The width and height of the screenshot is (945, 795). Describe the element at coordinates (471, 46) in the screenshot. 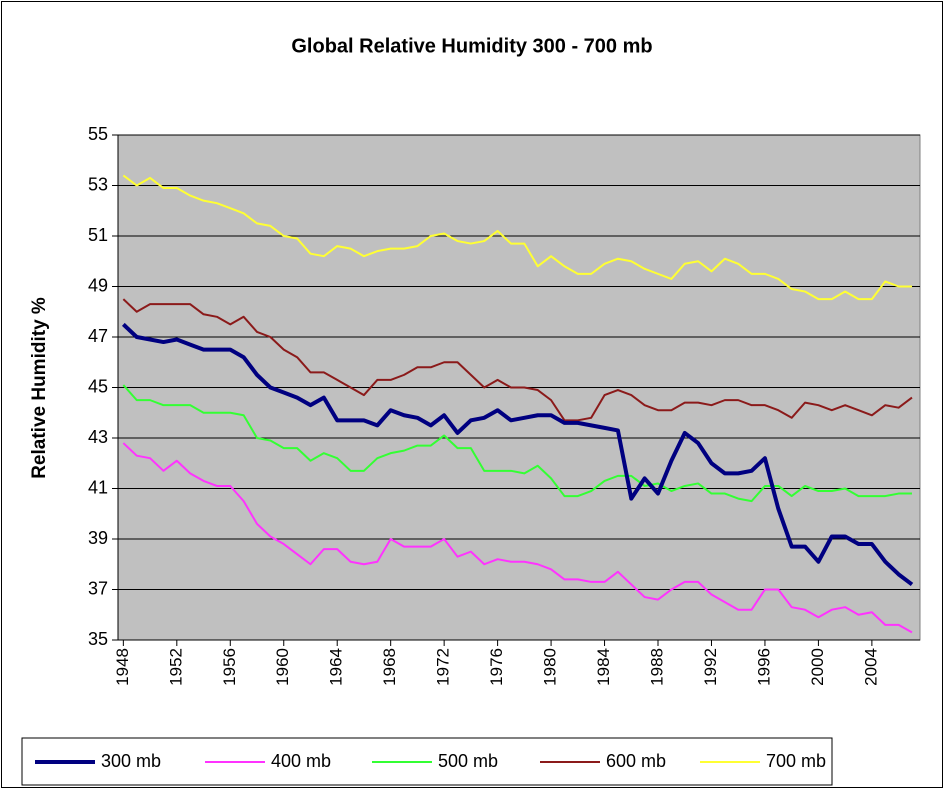

I see `chart-title: Global Relative Humidity 300 - 700 mb` at that location.